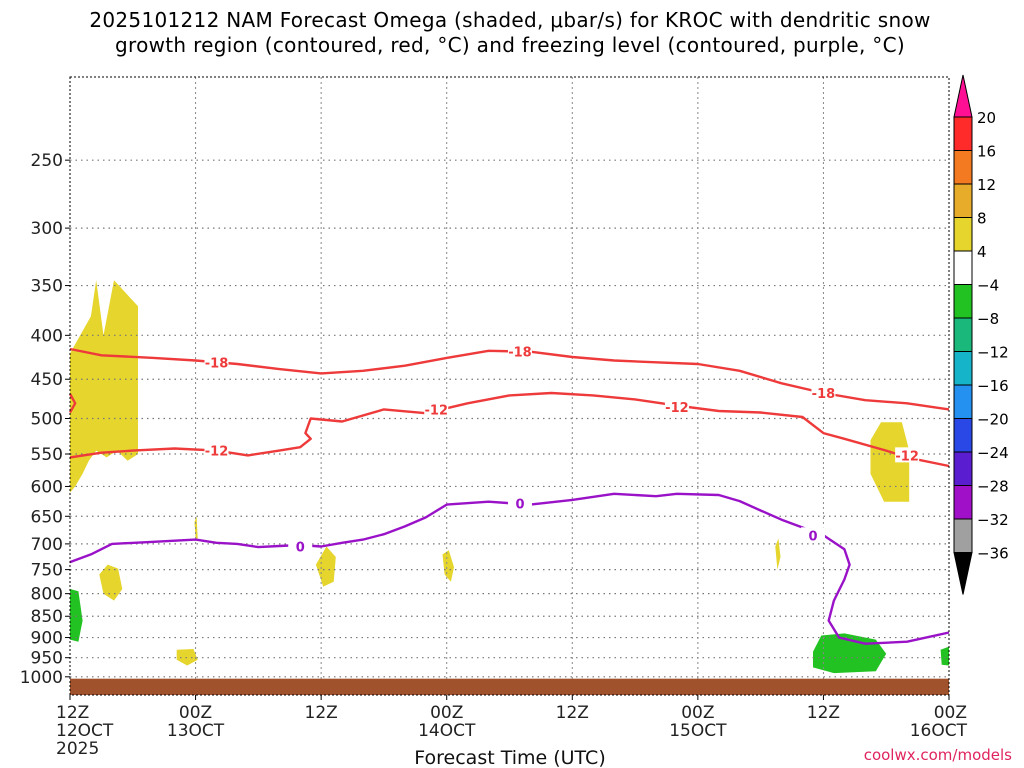 The height and width of the screenshot is (768, 1024). I want to click on y-tick-label-600: 600, so click(47, 487).